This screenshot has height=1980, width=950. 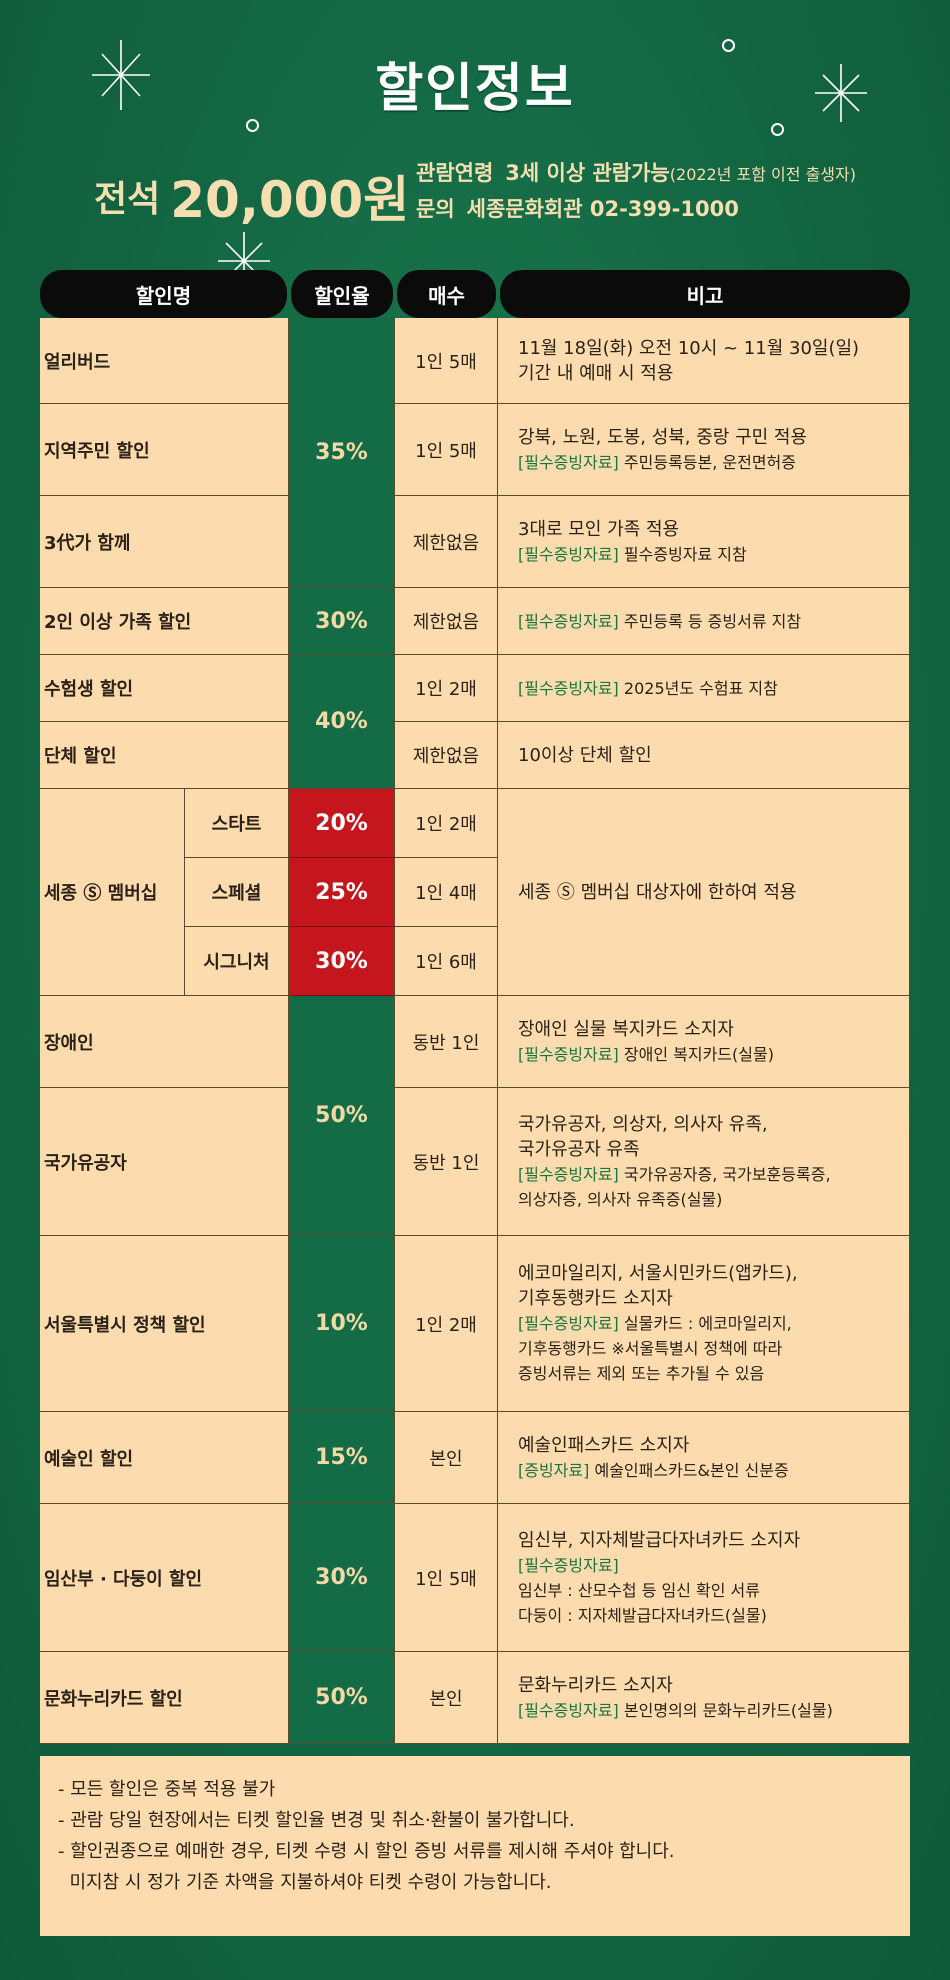 I want to click on remark-line: 국가유공자증, 국가보훈등록증,, so click(x=727, y=1174).